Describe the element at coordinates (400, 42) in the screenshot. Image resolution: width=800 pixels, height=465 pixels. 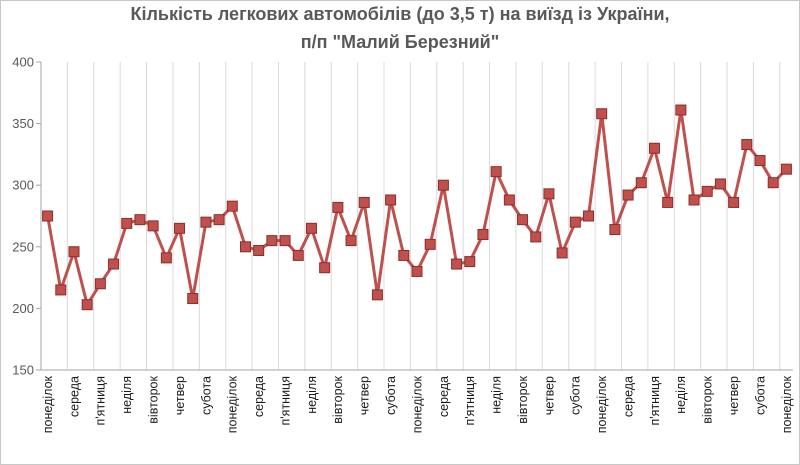
I see `chart-title-line2: п/п "Малий Березний"` at that location.